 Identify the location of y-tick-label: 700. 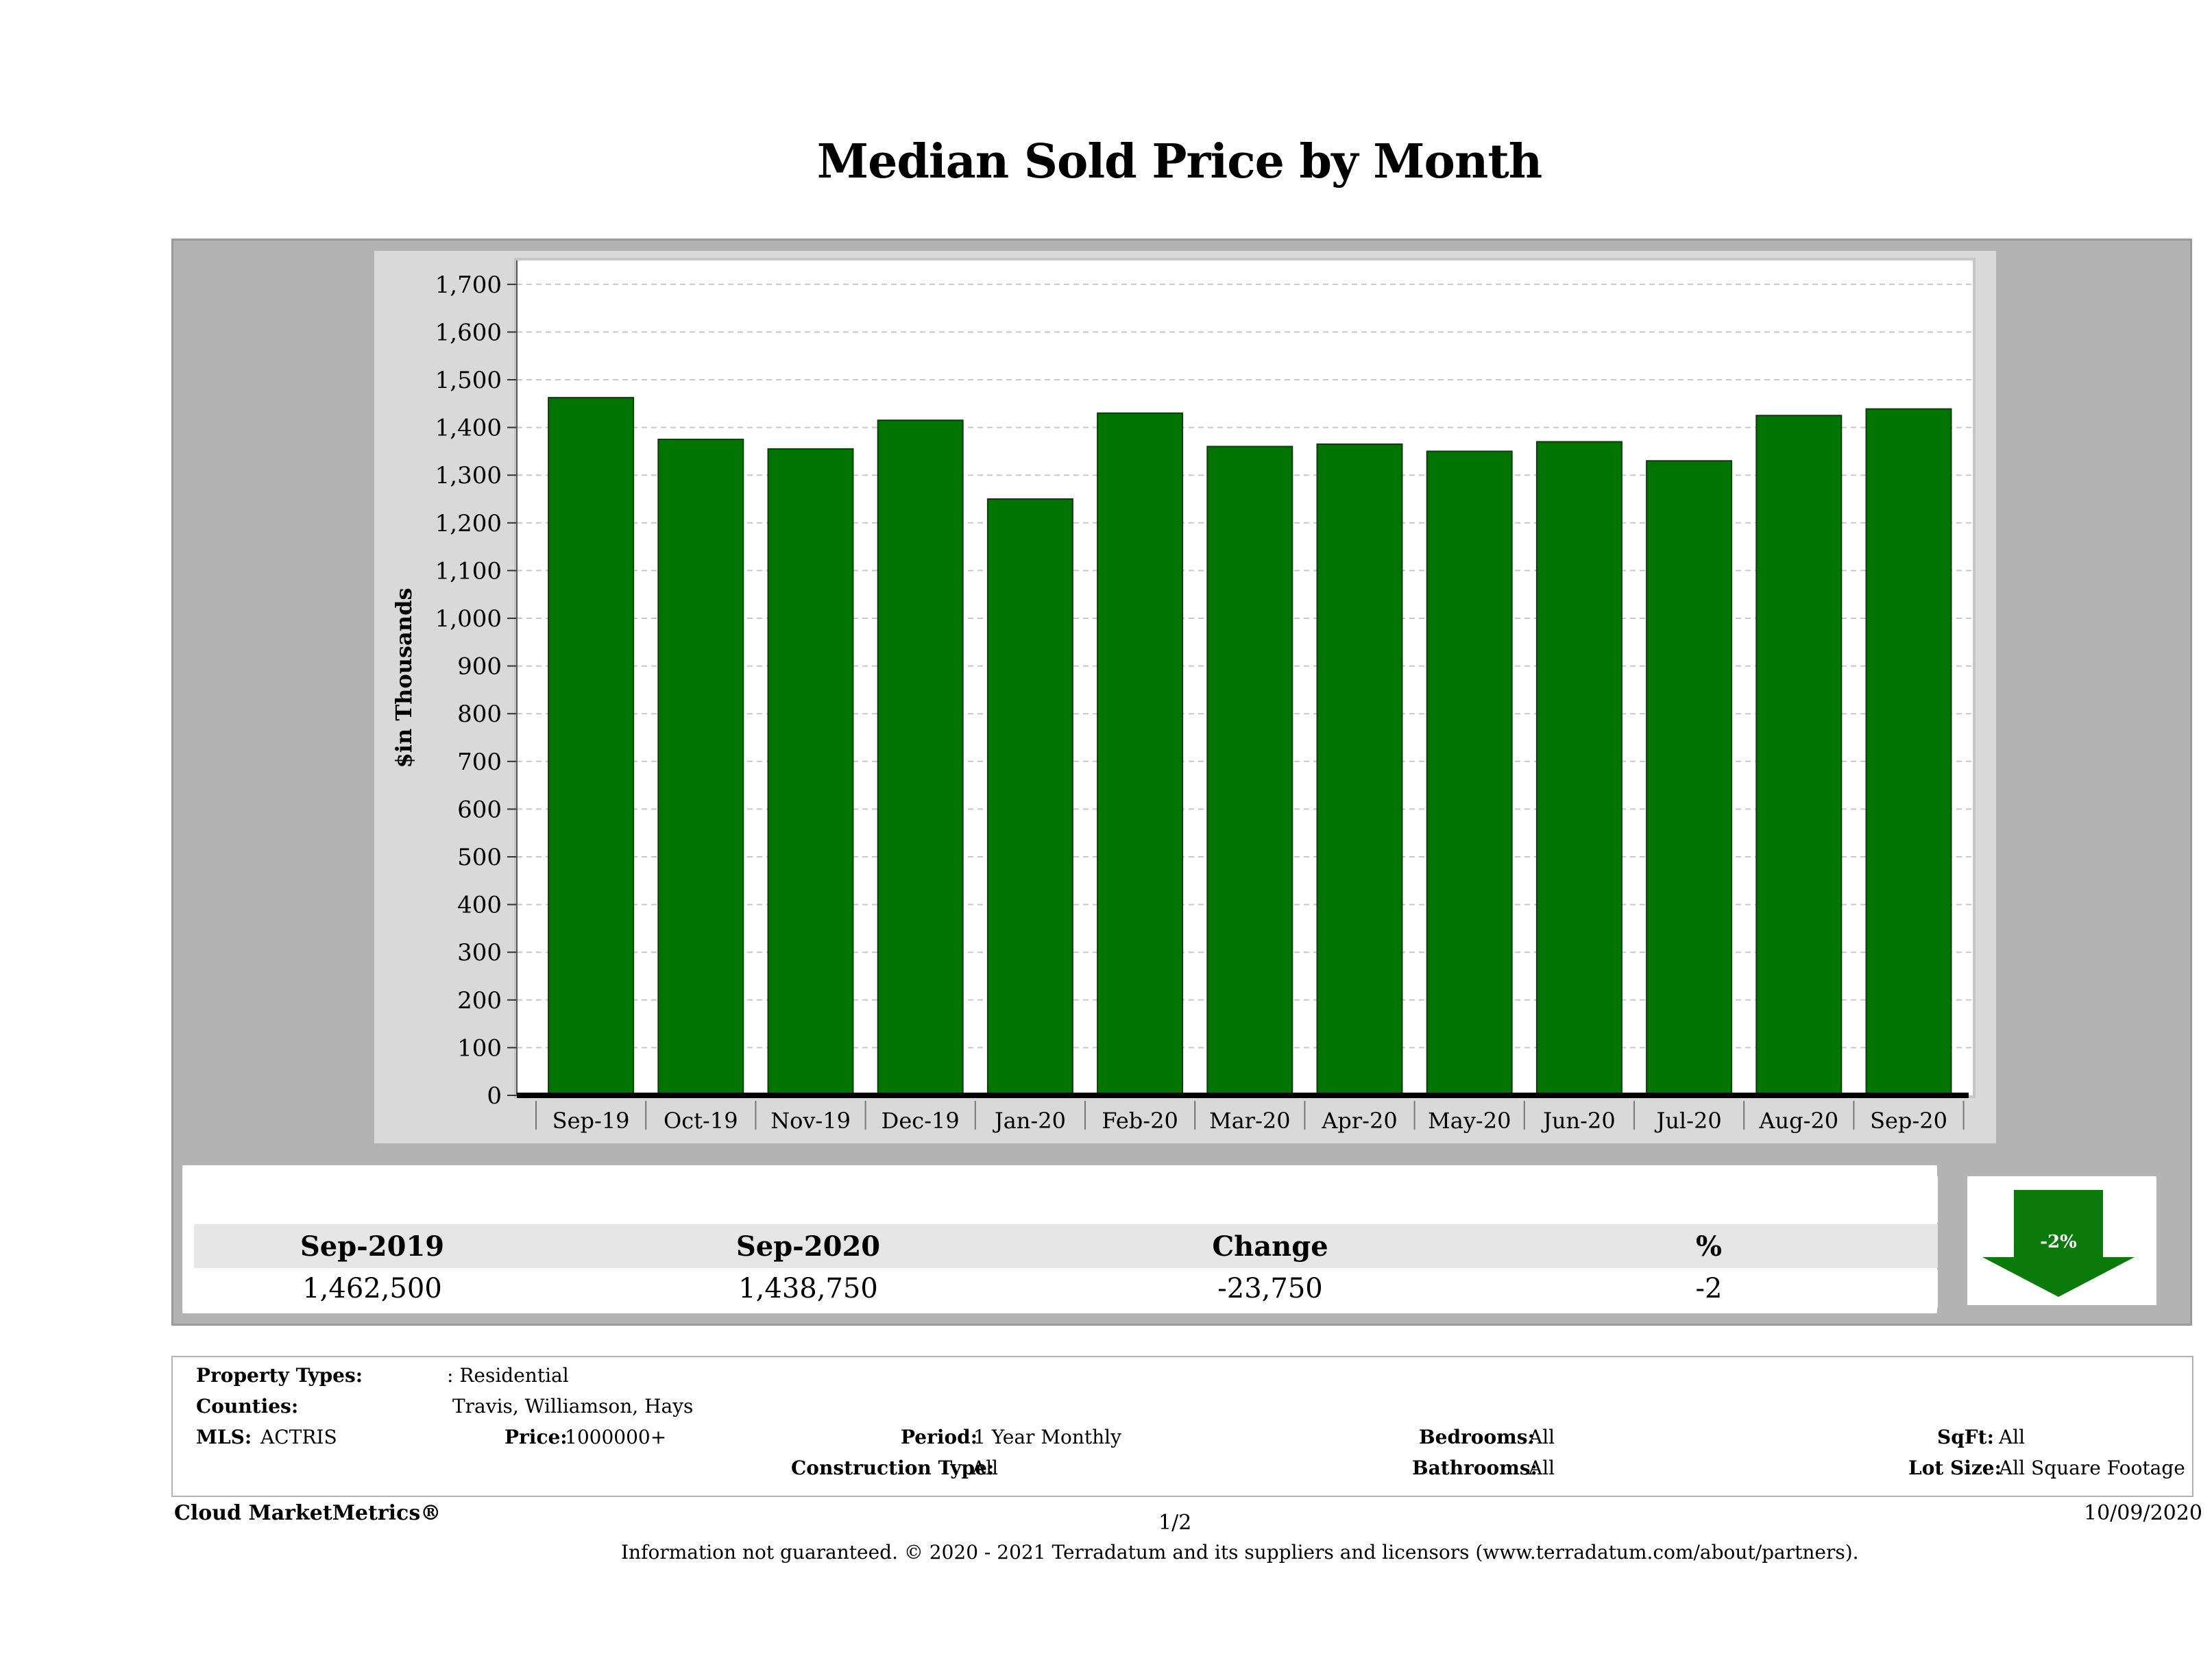
(479, 762).